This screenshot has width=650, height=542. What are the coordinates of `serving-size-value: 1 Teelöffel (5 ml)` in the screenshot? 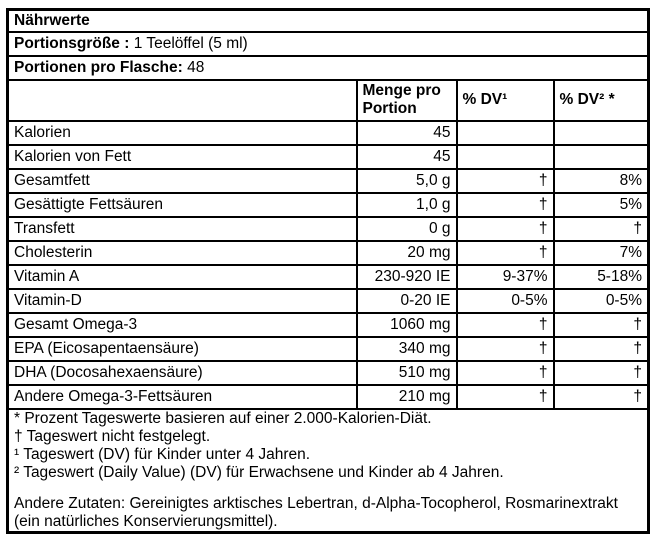 It's located at (190, 43).